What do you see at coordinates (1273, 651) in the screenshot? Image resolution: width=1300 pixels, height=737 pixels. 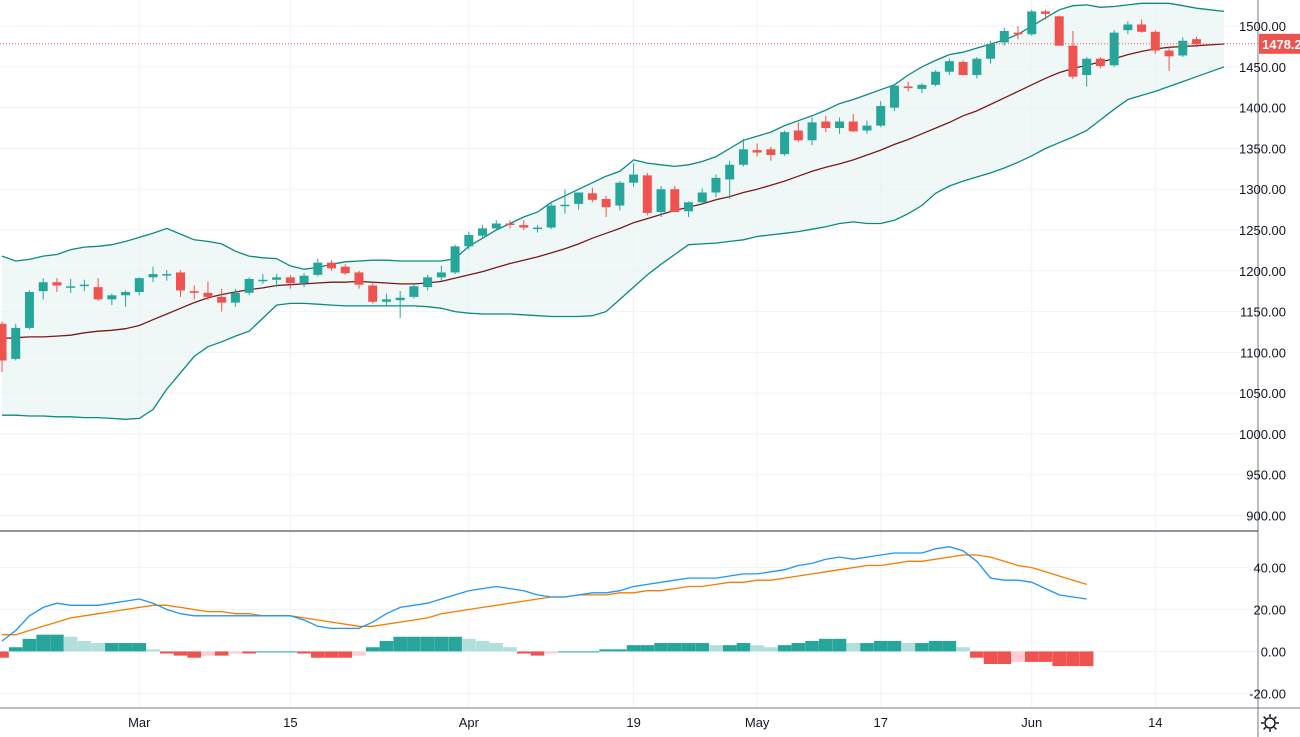 I see `indicator-tick-label: 0.00` at bounding box center [1273, 651].